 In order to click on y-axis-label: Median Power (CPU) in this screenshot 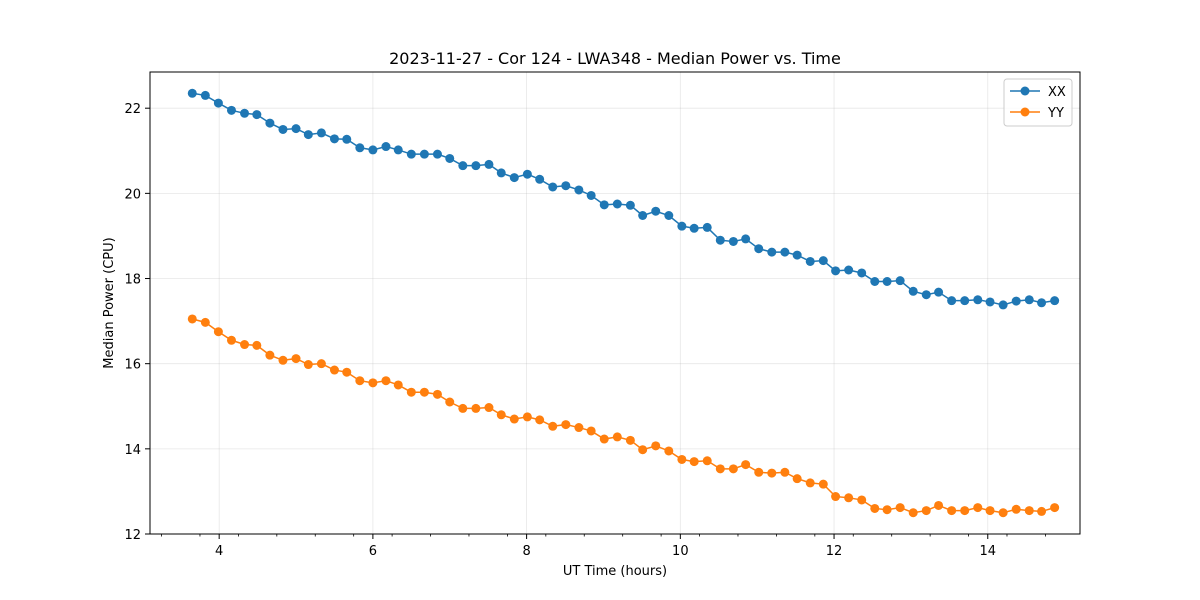, I will do `click(109, 302)`.